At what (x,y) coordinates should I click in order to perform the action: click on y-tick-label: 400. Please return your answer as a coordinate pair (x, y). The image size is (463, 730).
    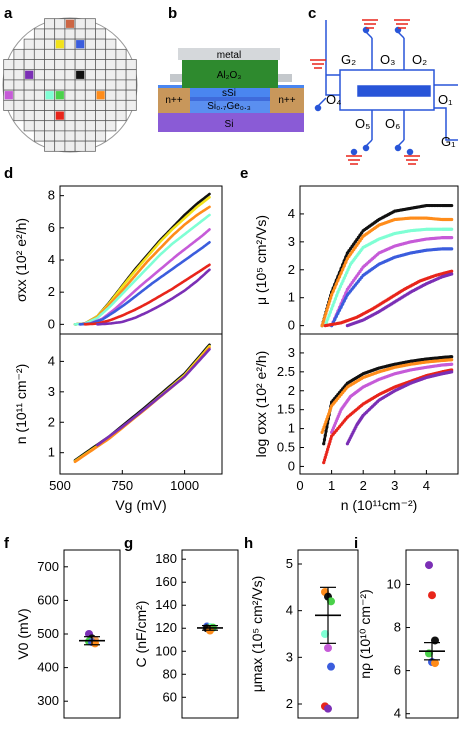
    Looking at the image, I should click on (48, 667).